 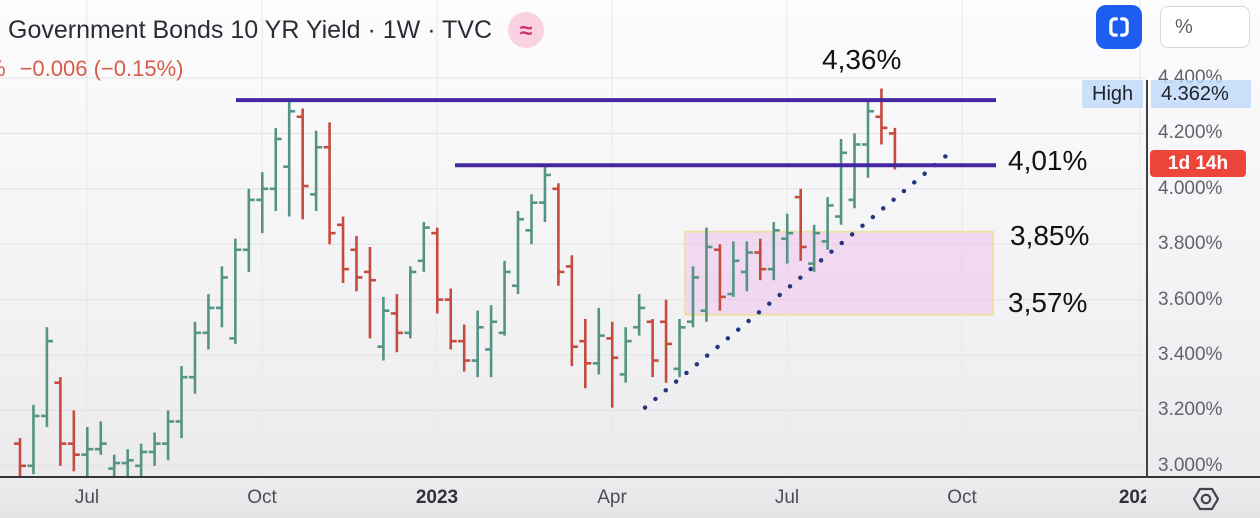 What do you see at coordinates (1201, 94) in the screenshot?
I see `high-value-chip: 4.362%` at bounding box center [1201, 94].